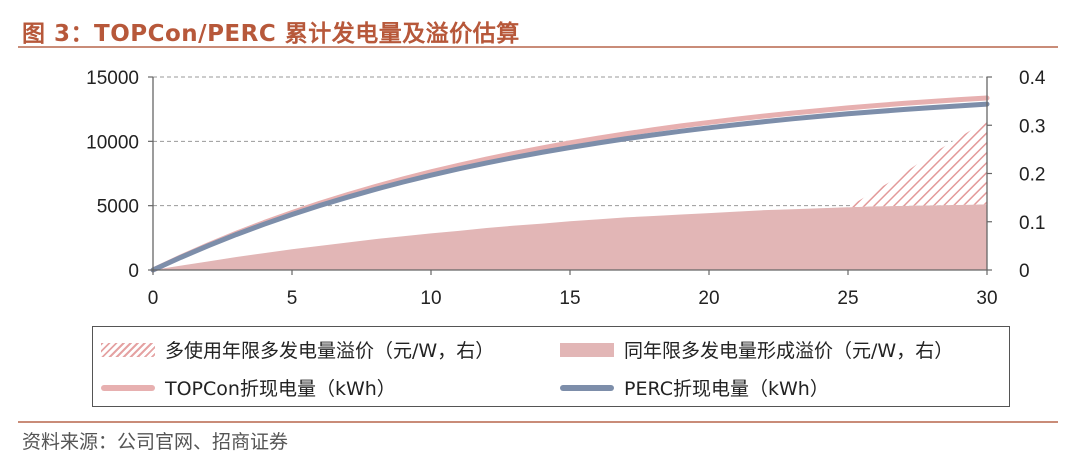 Image resolution: width=1080 pixels, height=462 pixels. Describe the element at coordinates (112, 142) in the screenshot. I see `y-left-tick-label: 10000` at that location.